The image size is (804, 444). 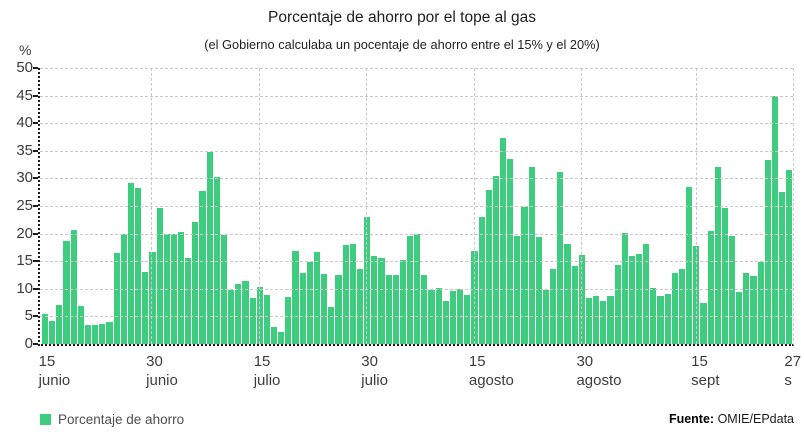 I want to click on legend-swatch-icon, so click(x=45, y=419).